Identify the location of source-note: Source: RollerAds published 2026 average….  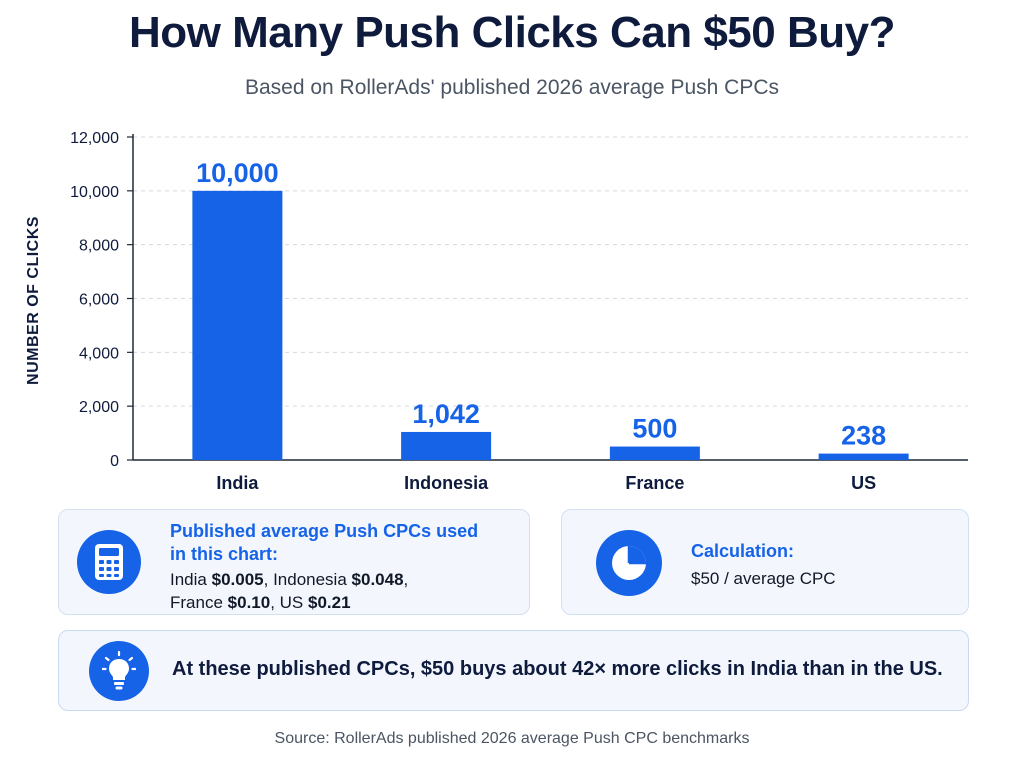
(512, 738).